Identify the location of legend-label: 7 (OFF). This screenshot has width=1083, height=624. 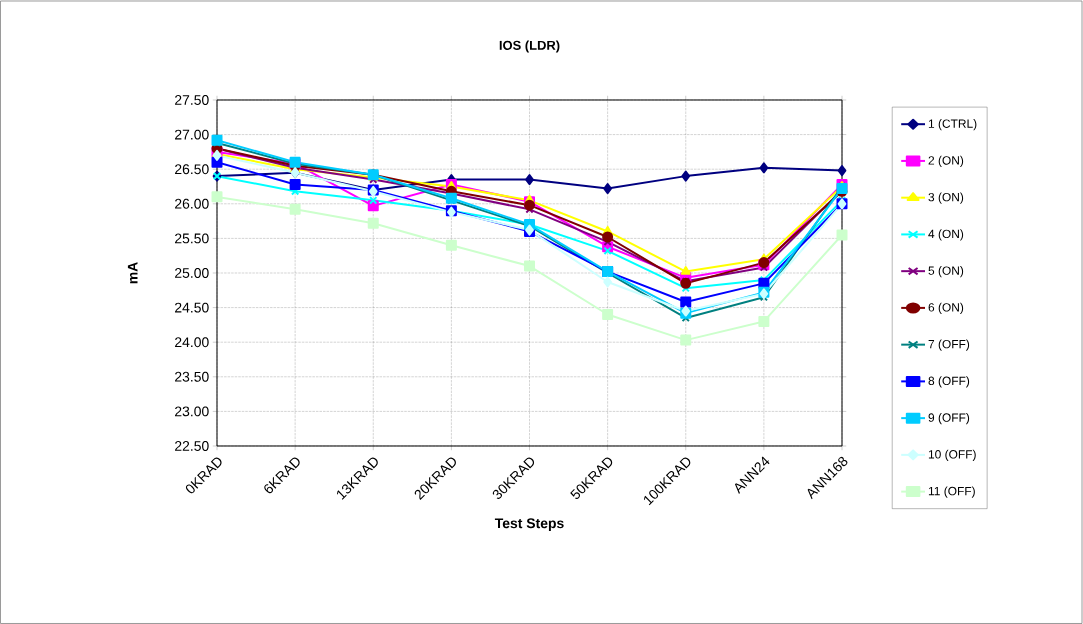
(949, 345).